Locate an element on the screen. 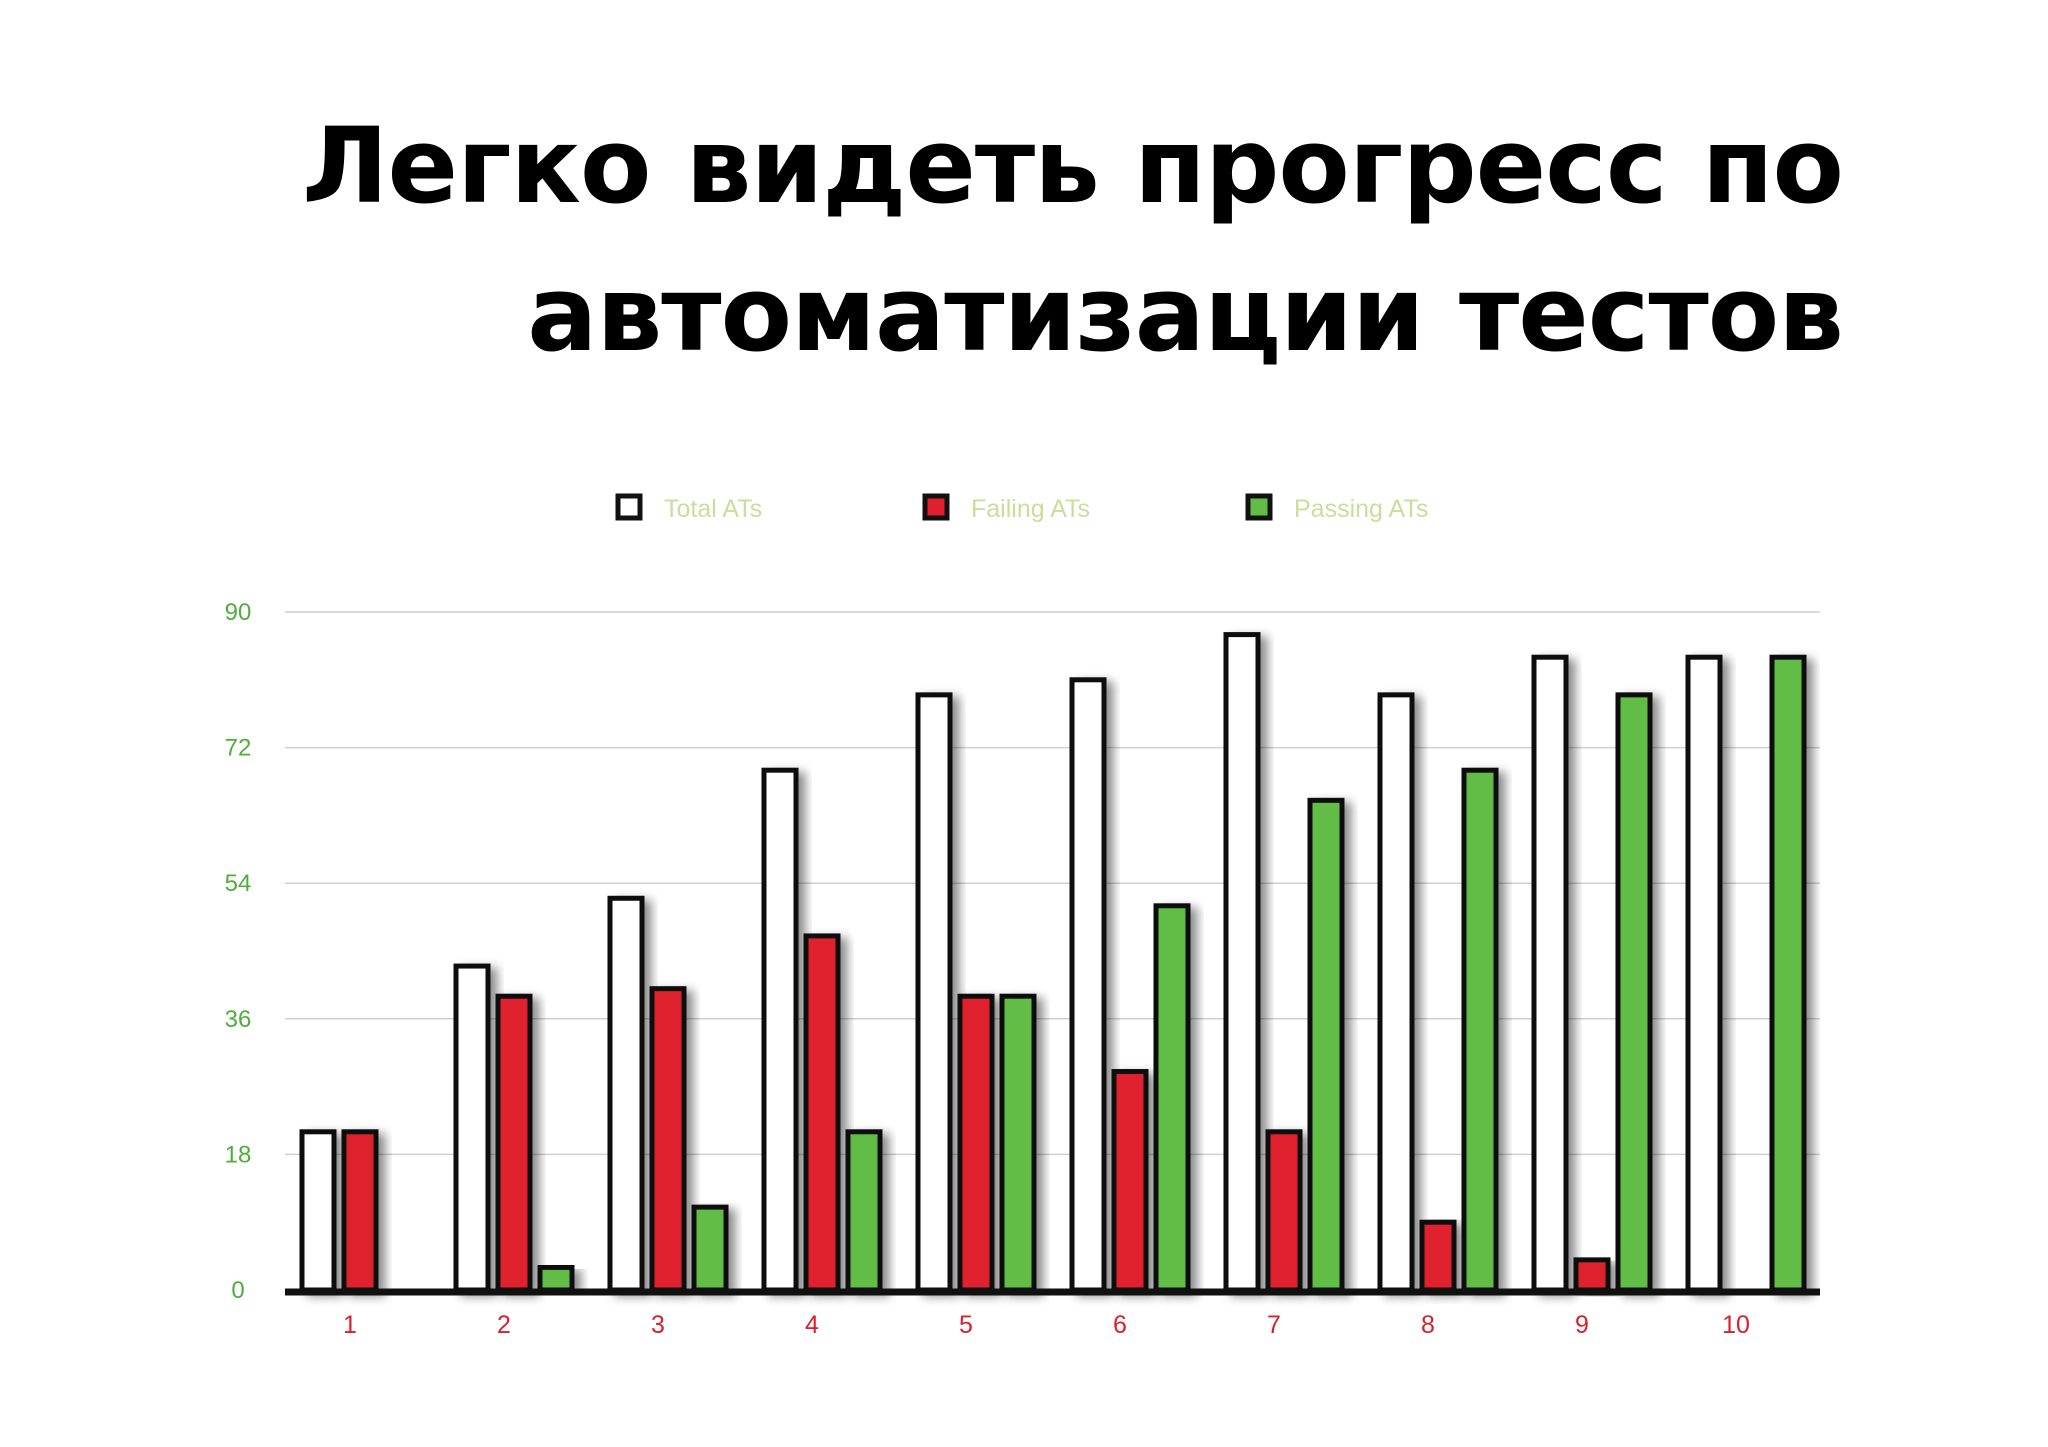  legend-label: Passing ATs is located at coordinates (1361, 509).